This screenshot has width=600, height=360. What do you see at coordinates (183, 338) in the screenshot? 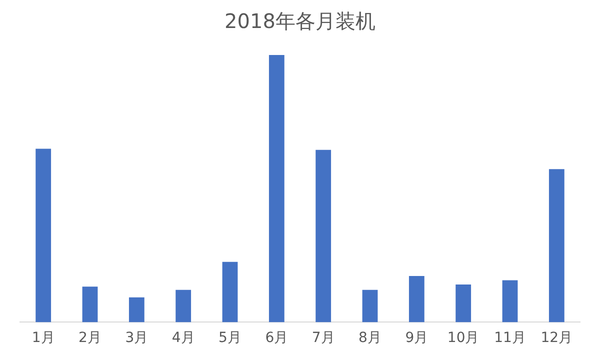
I see `x-tick-label: 4月` at bounding box center [183, 338].